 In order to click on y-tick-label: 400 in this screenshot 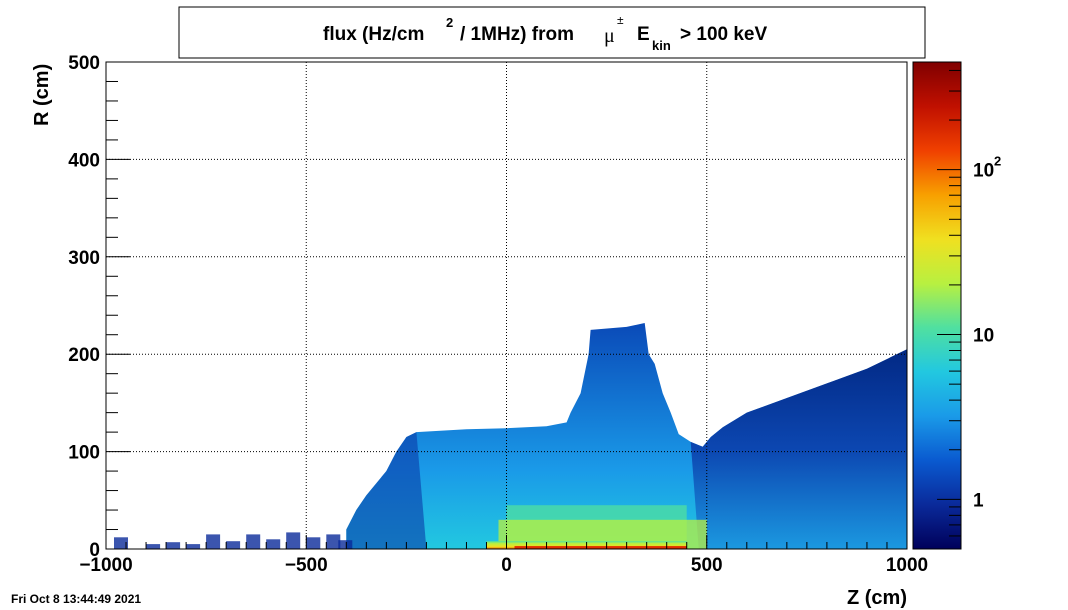, I will do `click(84, 160)`.